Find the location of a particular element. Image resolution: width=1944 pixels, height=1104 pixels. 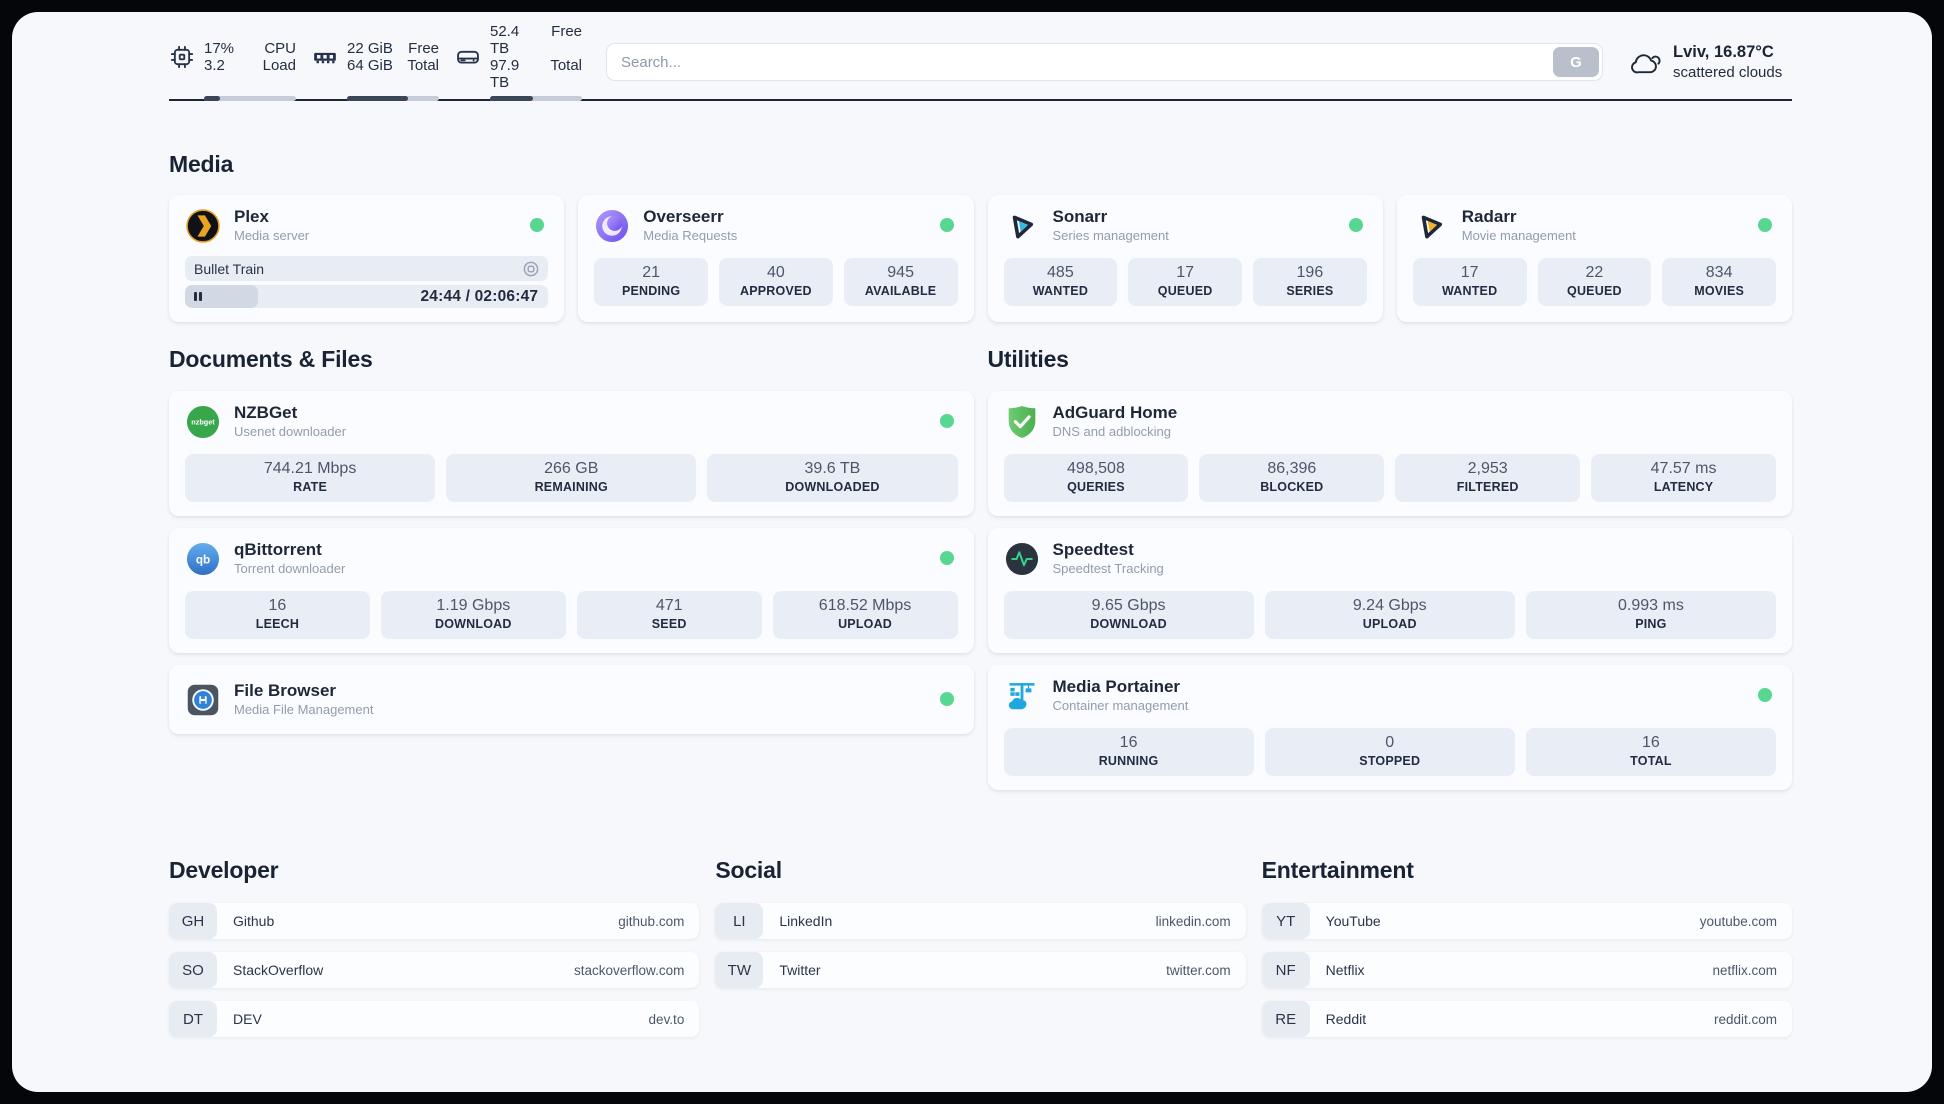

stat-value: 266 GB is located at coordinates (571, 468).